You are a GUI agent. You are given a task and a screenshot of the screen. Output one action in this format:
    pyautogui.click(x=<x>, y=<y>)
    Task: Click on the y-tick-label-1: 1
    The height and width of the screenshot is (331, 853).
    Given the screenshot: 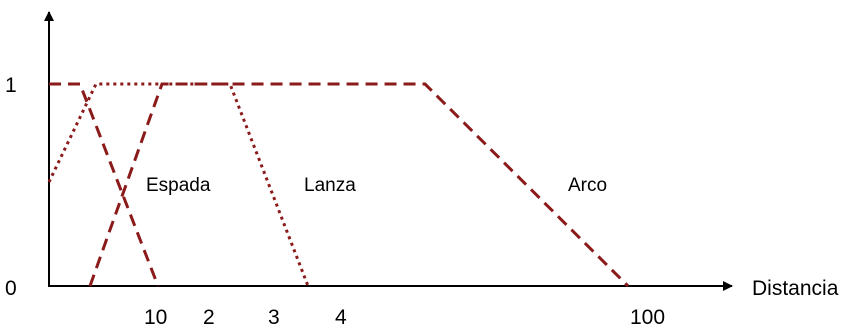 What is the action you would take?
    pyautogui.click(x=11, y=85)
    